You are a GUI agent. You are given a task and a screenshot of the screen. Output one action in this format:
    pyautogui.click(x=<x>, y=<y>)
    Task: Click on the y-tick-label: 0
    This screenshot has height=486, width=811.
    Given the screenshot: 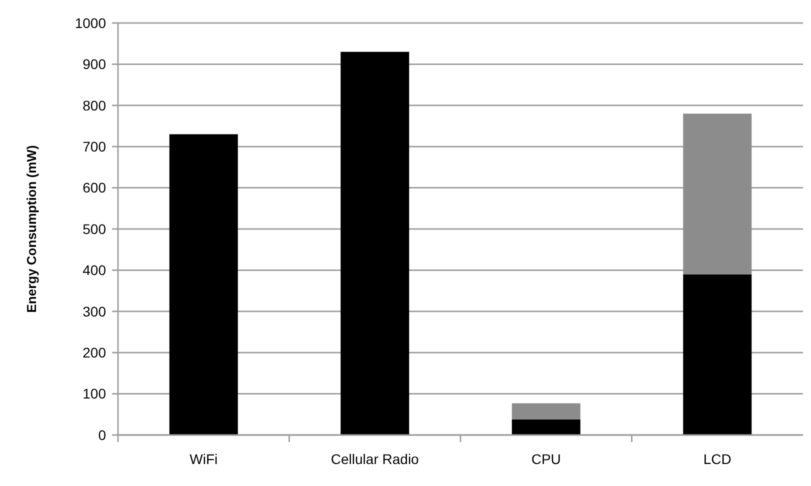 What is the action you would take?
    pyautogui.click(x=102, y=434)
    